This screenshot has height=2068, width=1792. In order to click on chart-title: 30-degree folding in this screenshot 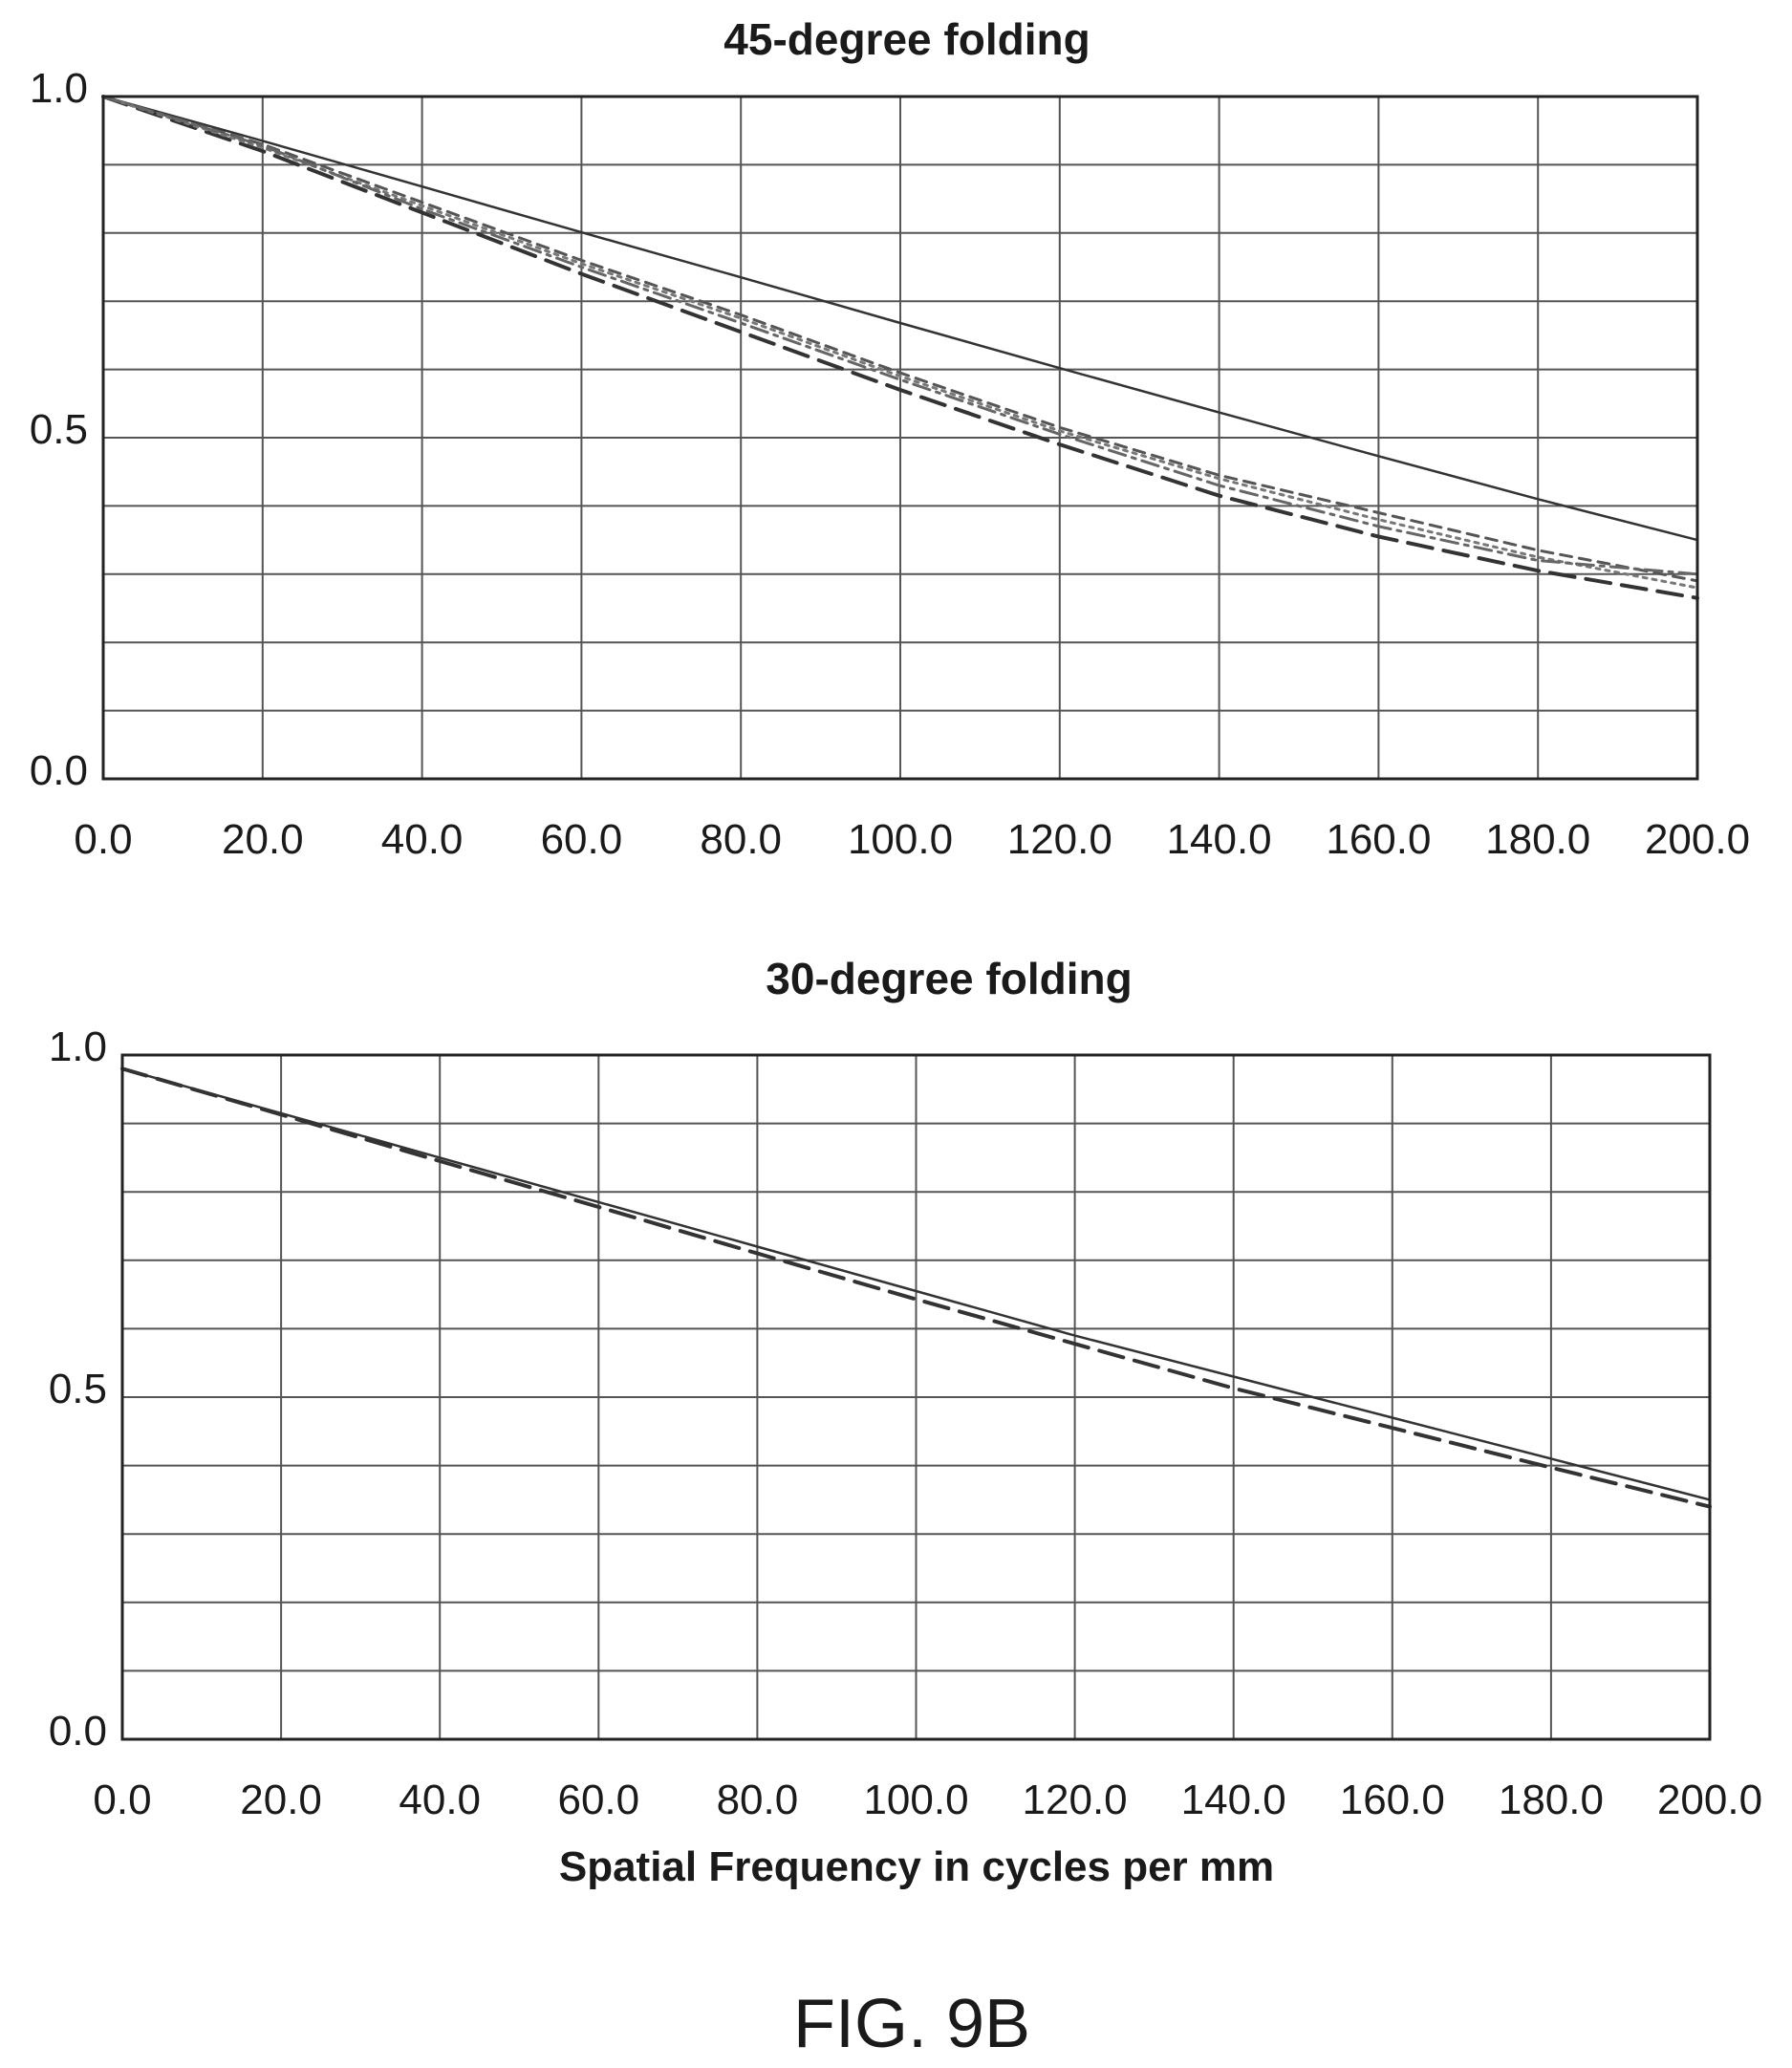, I will do `click(949, 978)`.